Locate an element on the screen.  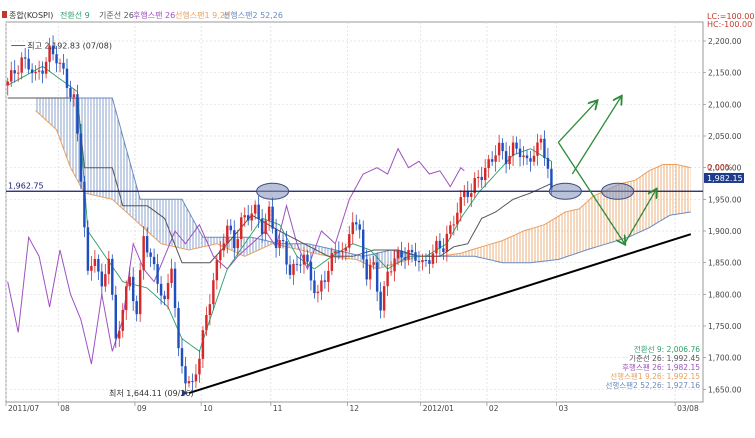
hc-label: HC:-100.00 is located at coordinates (729, 24).